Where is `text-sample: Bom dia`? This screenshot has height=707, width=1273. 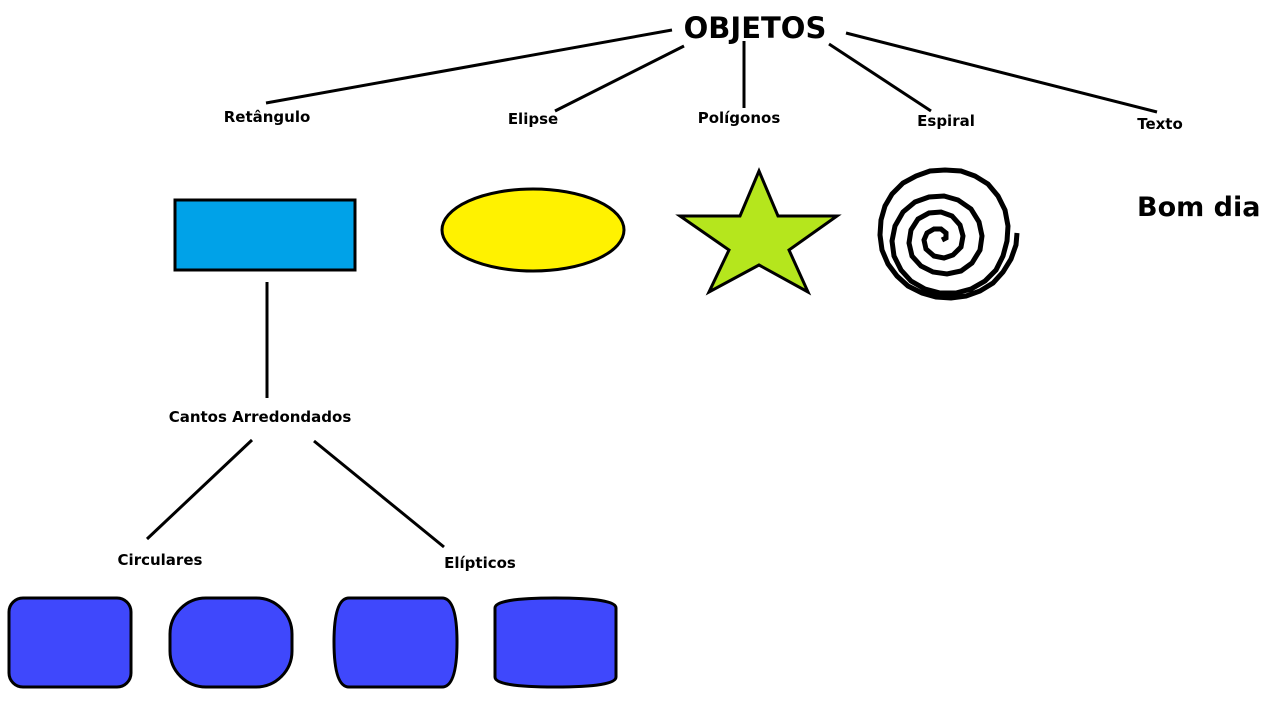
text-sample: Bom dia is located at coordinates (1198, 207).